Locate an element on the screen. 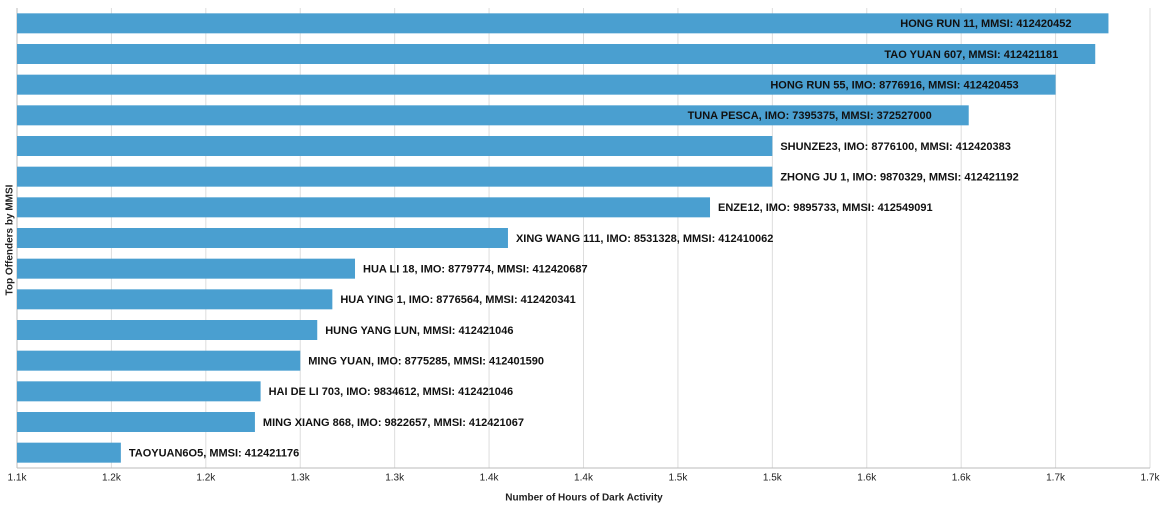 The height and width of the screenshot is (506, 1160). x-tick-label: 1.1k is located at coordinates (18, 478).